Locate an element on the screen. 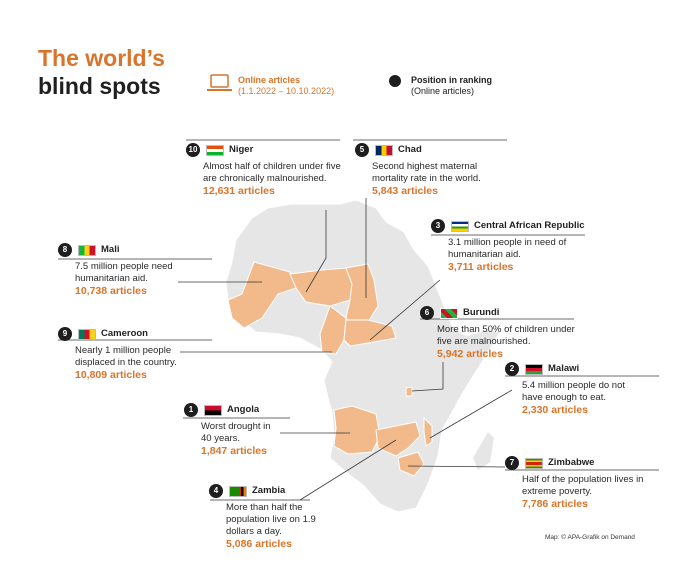  page-title: The world’s blind spots is located at coordinates (101, 72).